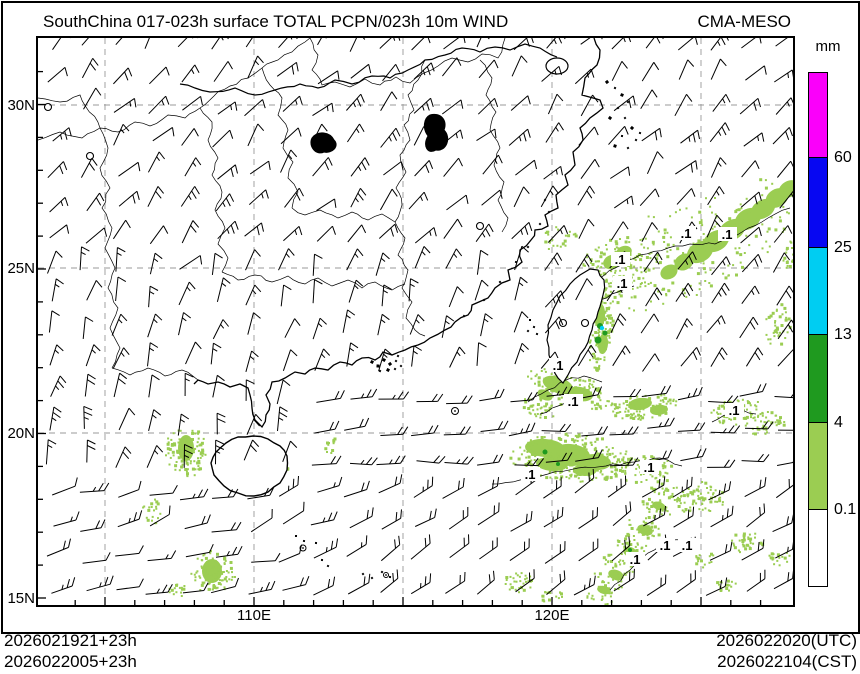  I want to click on colorbar-tick-label: 60, so click(843, 157).